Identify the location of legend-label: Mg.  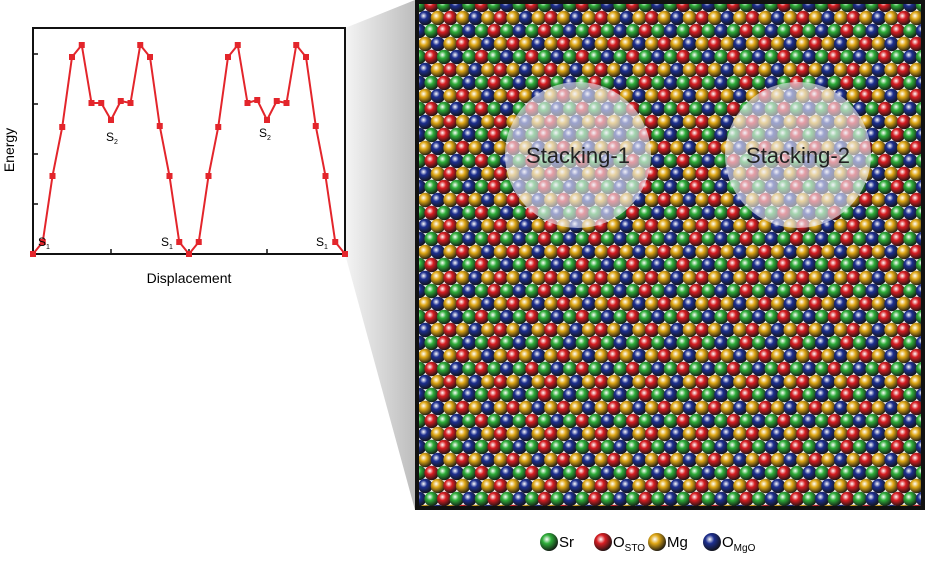
(677, 542).